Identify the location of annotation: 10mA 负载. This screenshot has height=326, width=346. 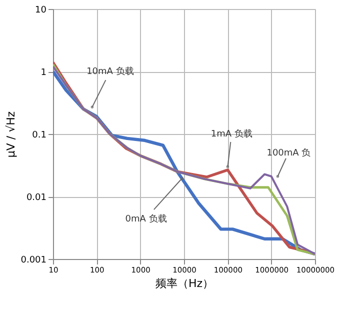
(110, 72).